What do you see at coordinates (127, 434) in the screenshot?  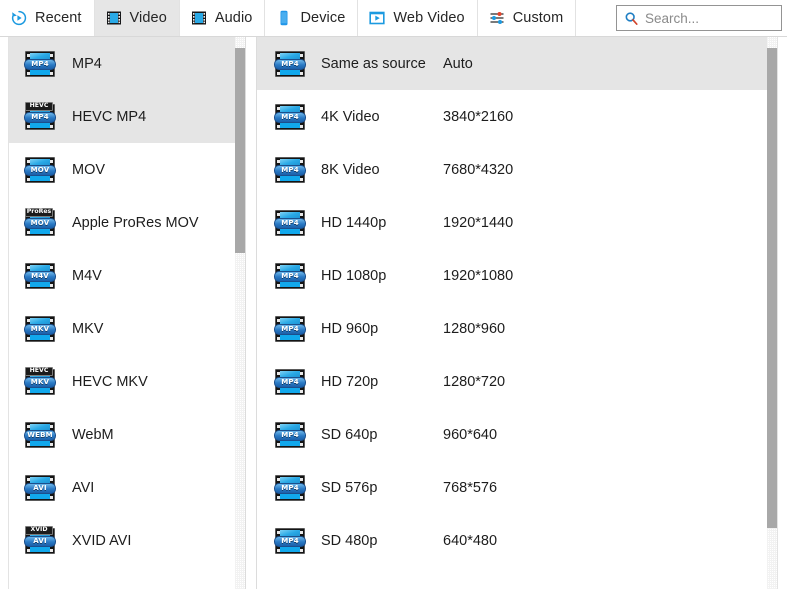 I see `format-row: WEBM WebM` at bounding box center [127, 434].